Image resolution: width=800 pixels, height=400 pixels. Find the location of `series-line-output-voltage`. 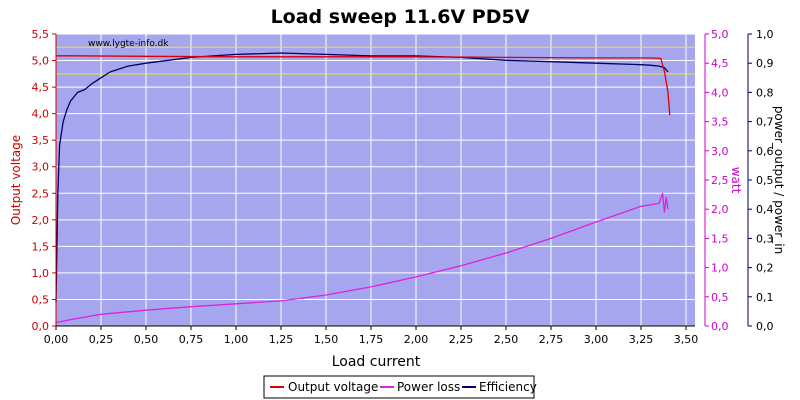

series-line-output-voltage is located at coordinates (363, 85).